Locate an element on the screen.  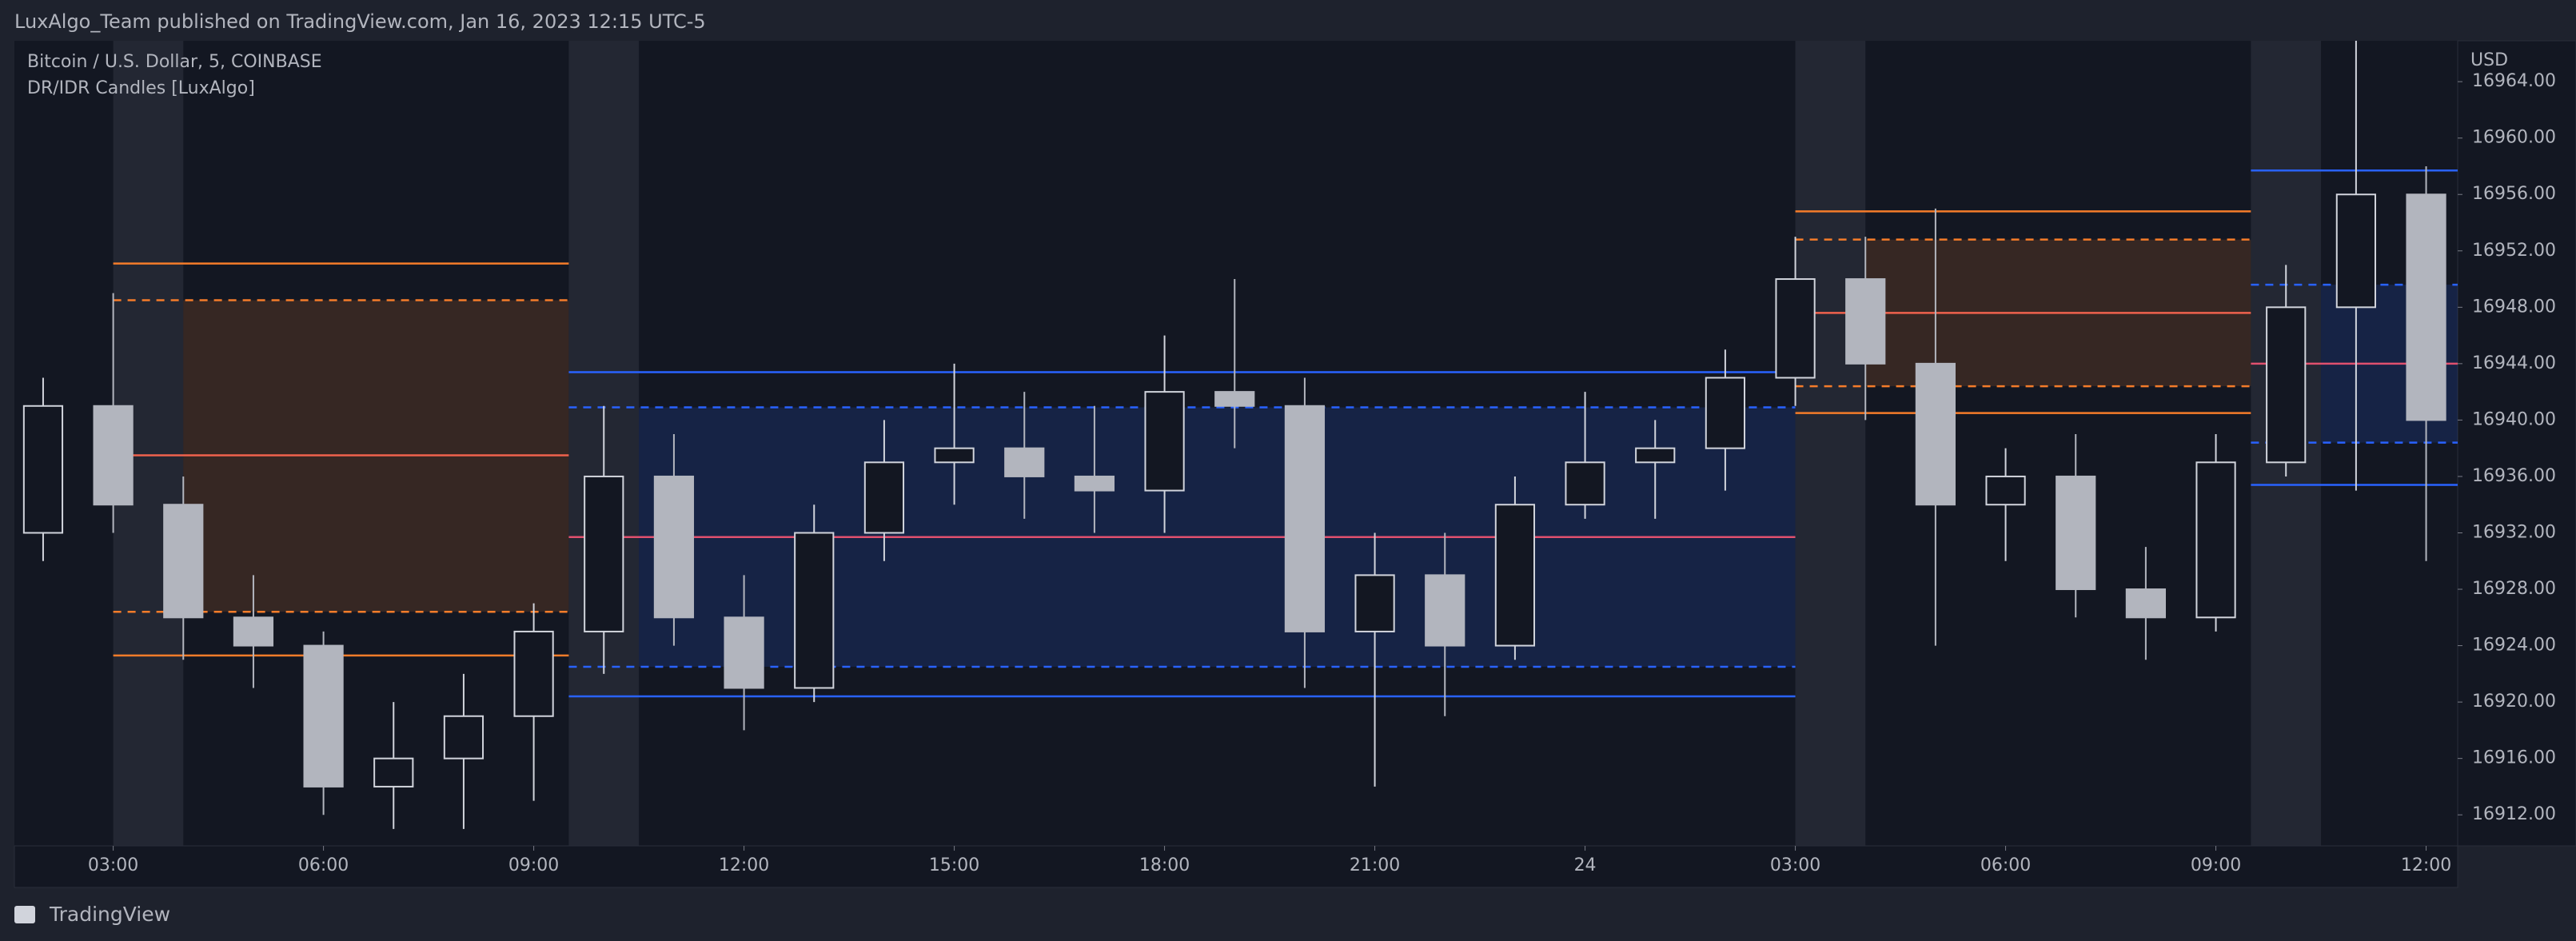
y-tick-label: 16912.00 is located at coordinates (2514, 814).